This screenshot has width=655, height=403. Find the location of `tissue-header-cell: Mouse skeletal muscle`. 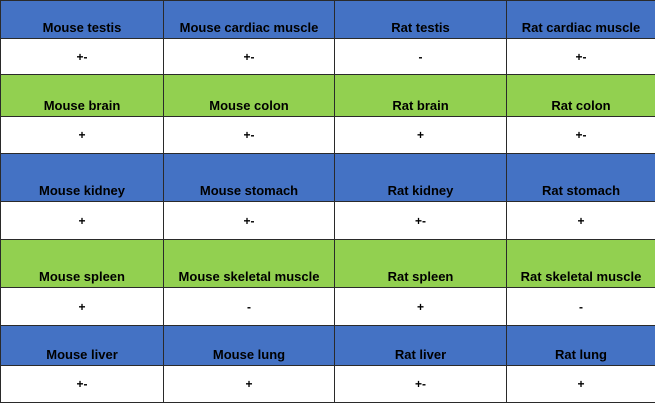

tissue-header-cell: Mouse skeletal muscle is located at coordinates (249, 263).